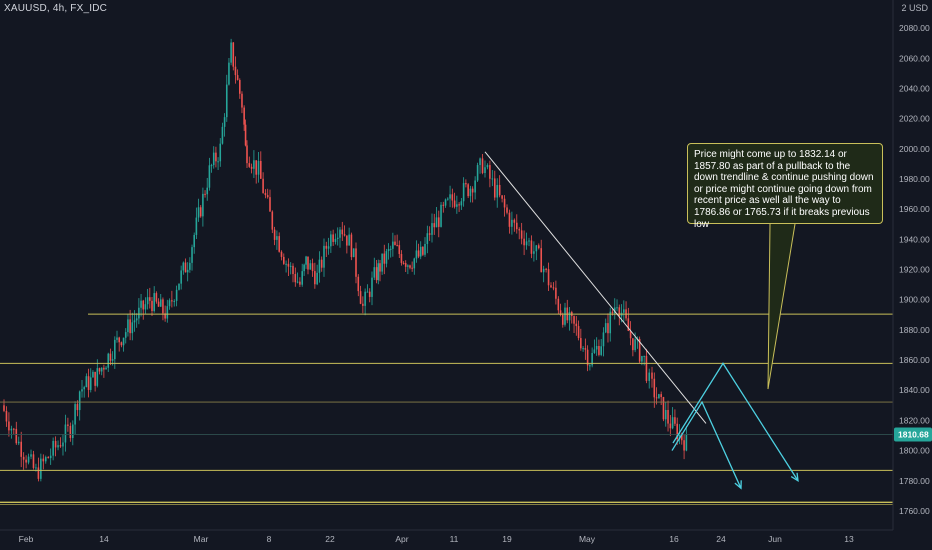 The height and width of the screenshot is (550, 932). Describe the element at coordinates (595, 287) in the screenshot. I see `down-trendline` at that location.